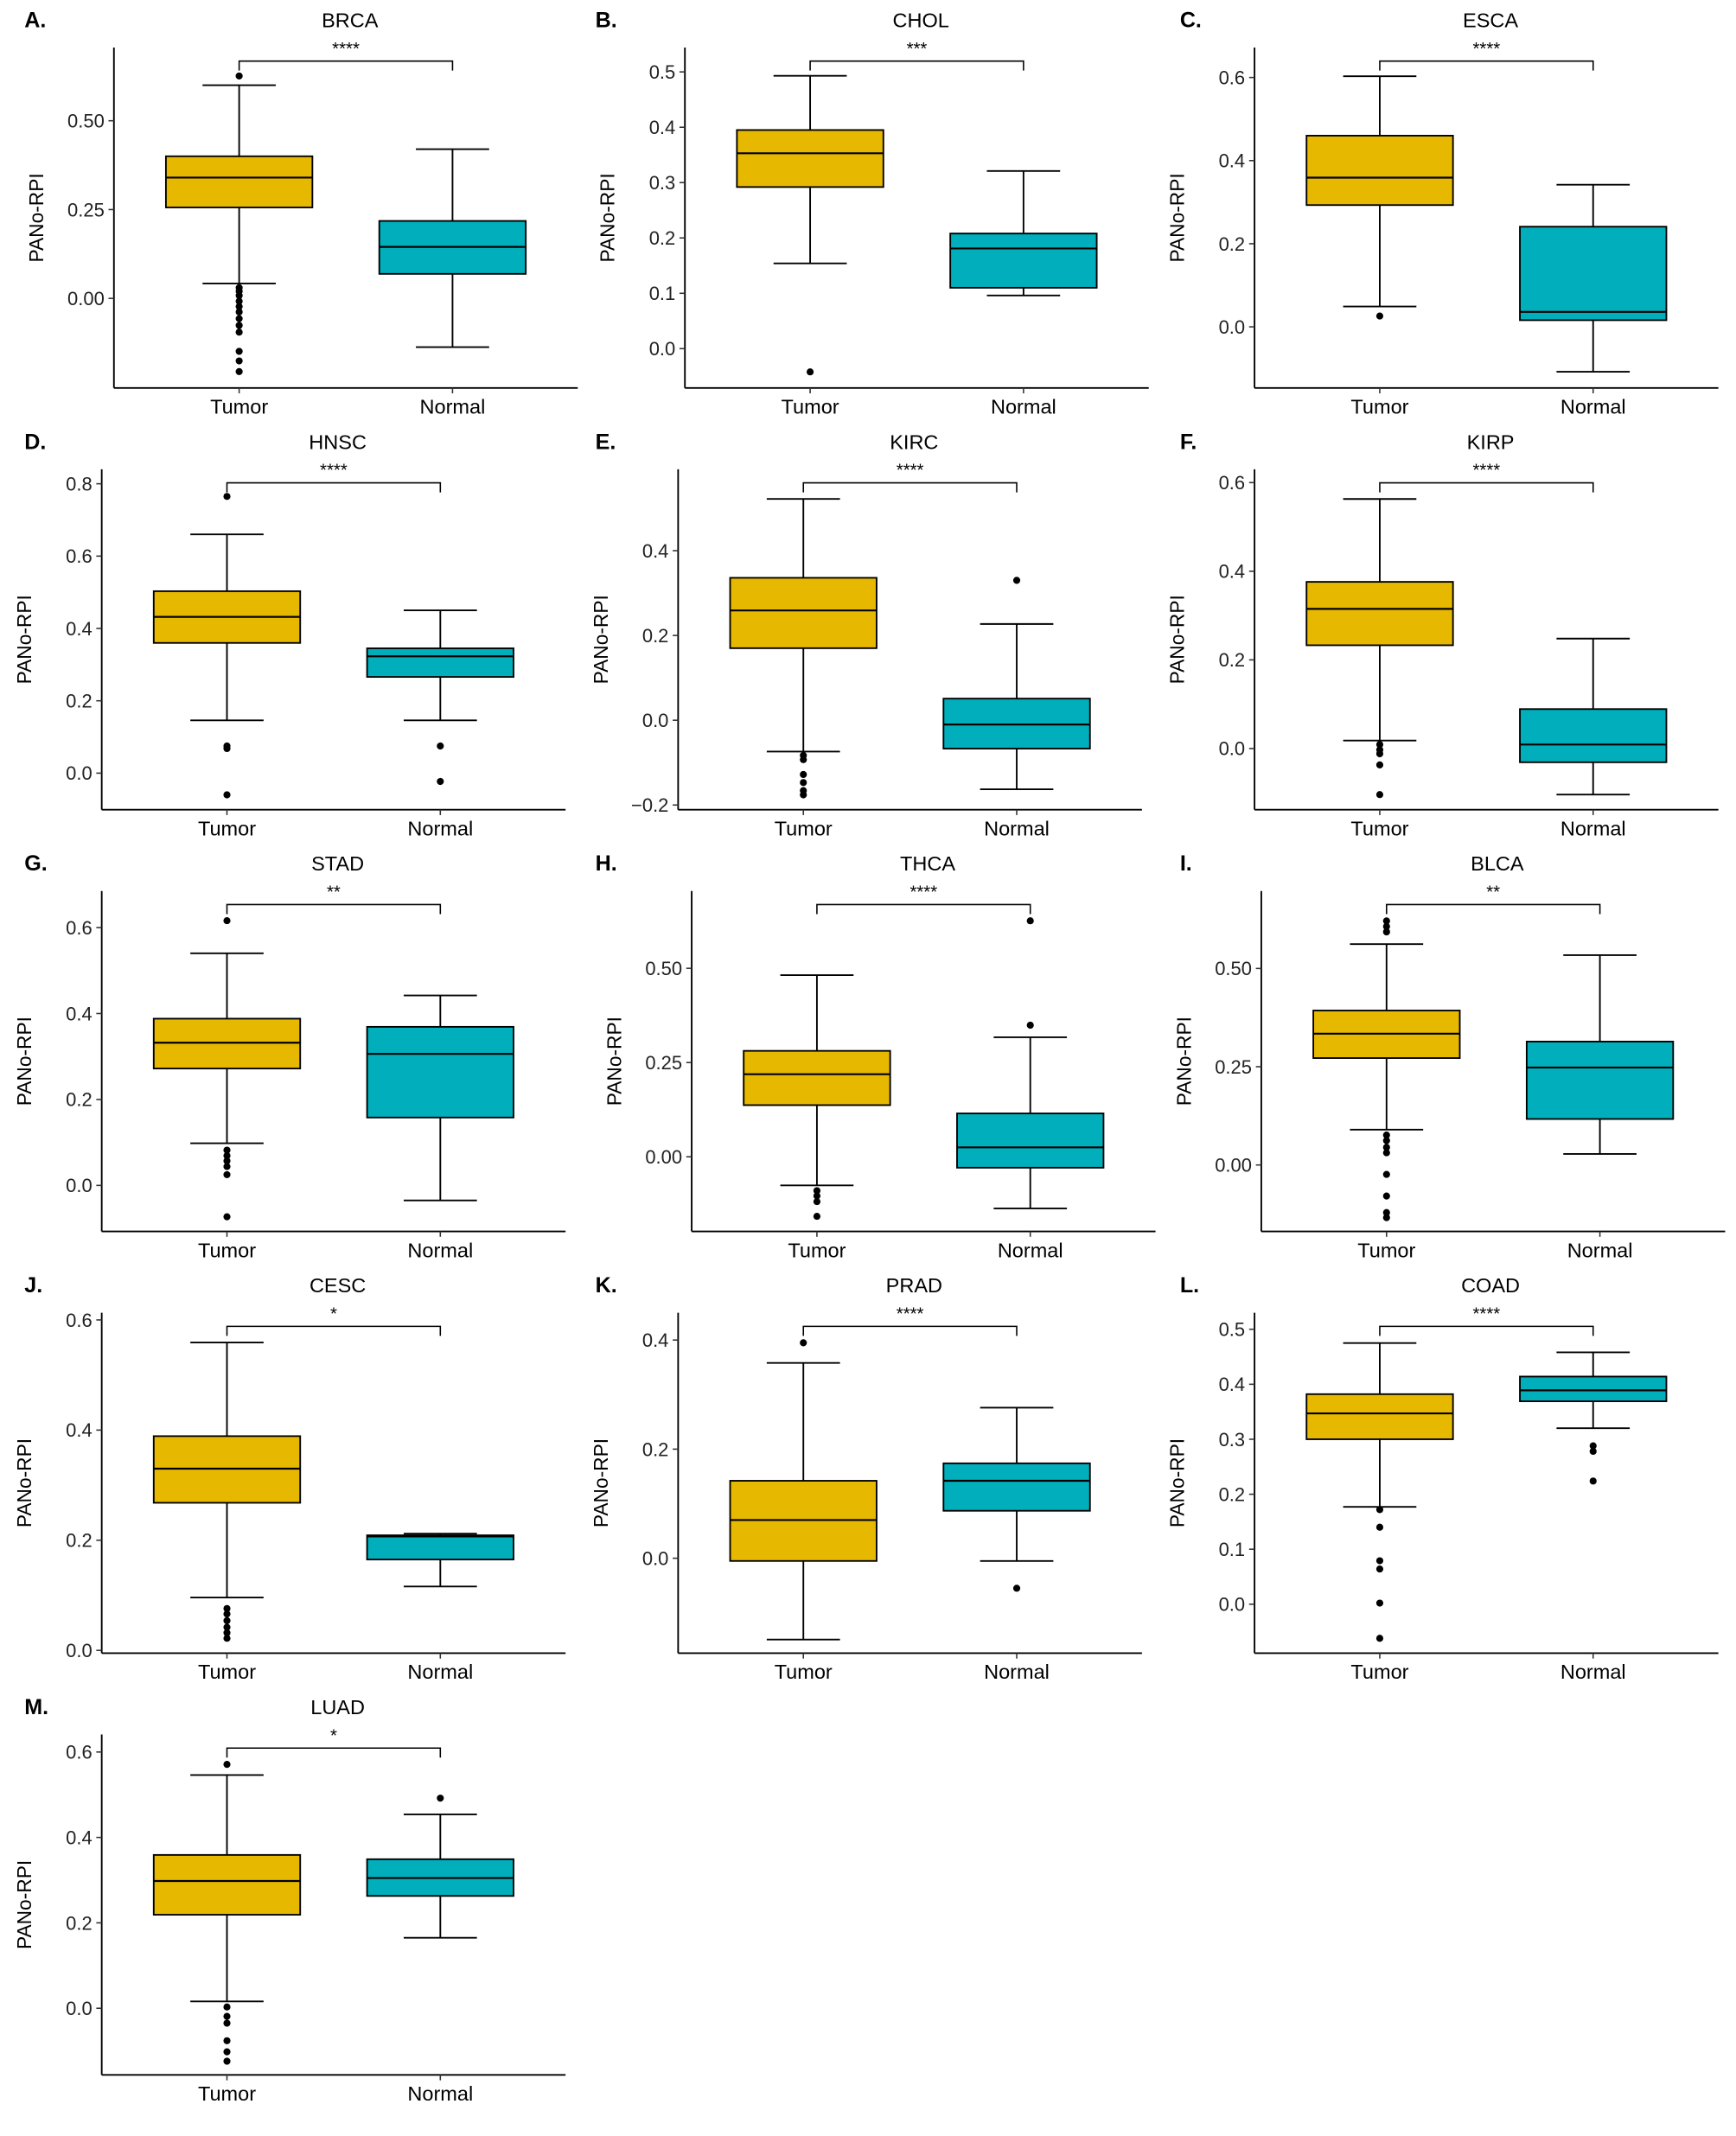  Describe the element at coordinates (606, 442) in the screenshot. I see `panel-letter: E.` at that location.